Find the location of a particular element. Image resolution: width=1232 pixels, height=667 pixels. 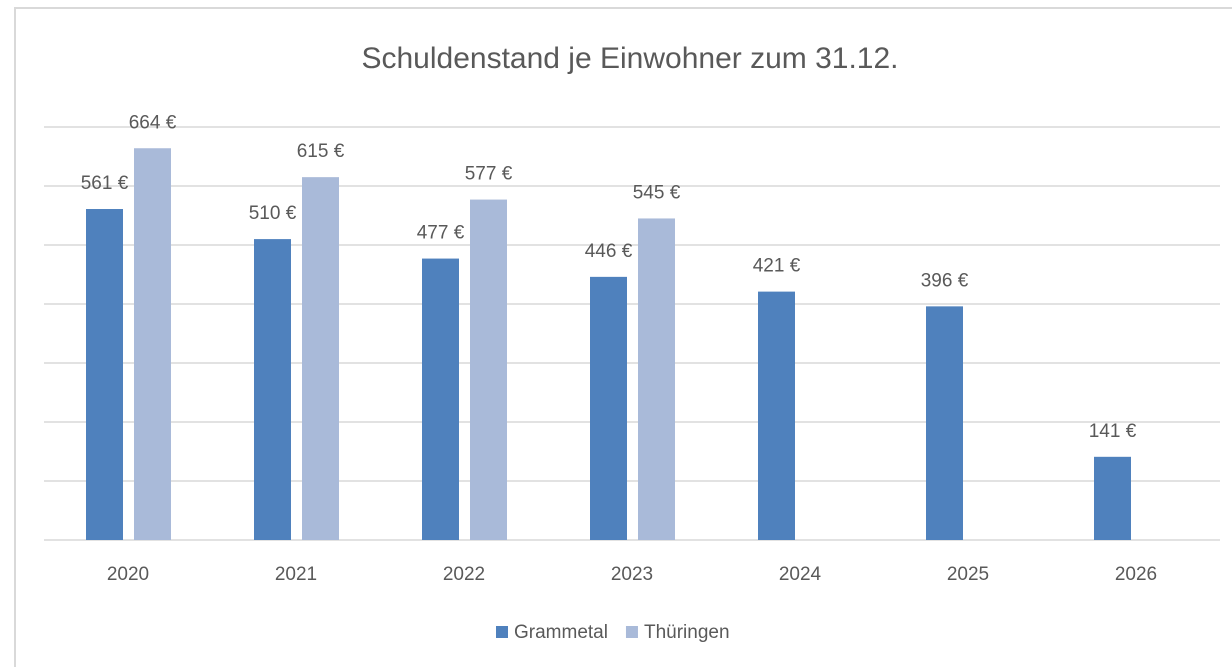

data-label: 421 € is located at coordinates (777, 266).